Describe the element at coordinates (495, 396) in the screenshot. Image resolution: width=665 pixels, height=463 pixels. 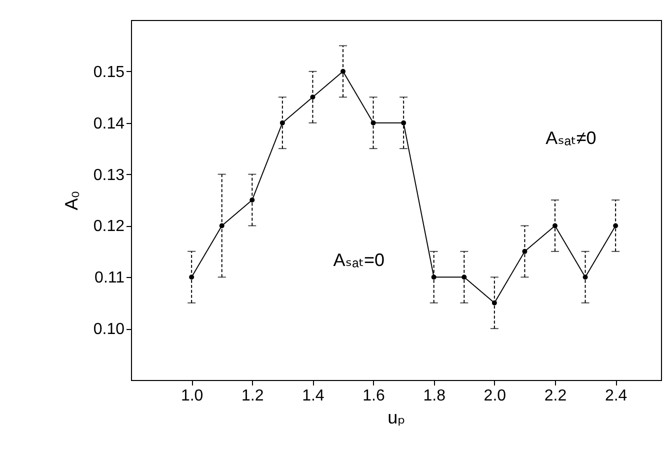
I see `x-tick-label: 2.0` at that location.